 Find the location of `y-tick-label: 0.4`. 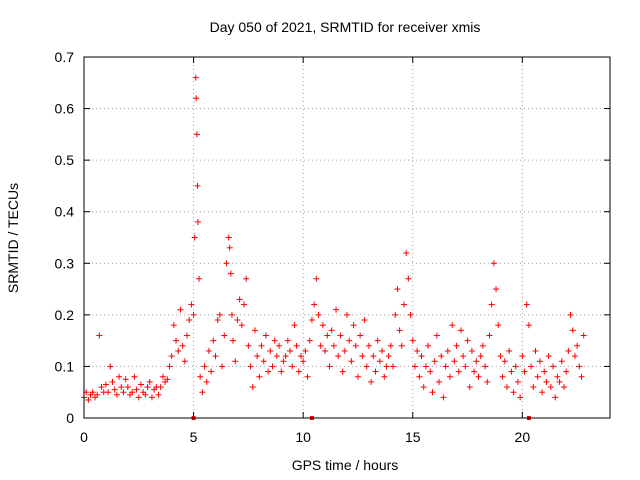

y-tick-label: 0.4 is located at coordinates (65, 212).